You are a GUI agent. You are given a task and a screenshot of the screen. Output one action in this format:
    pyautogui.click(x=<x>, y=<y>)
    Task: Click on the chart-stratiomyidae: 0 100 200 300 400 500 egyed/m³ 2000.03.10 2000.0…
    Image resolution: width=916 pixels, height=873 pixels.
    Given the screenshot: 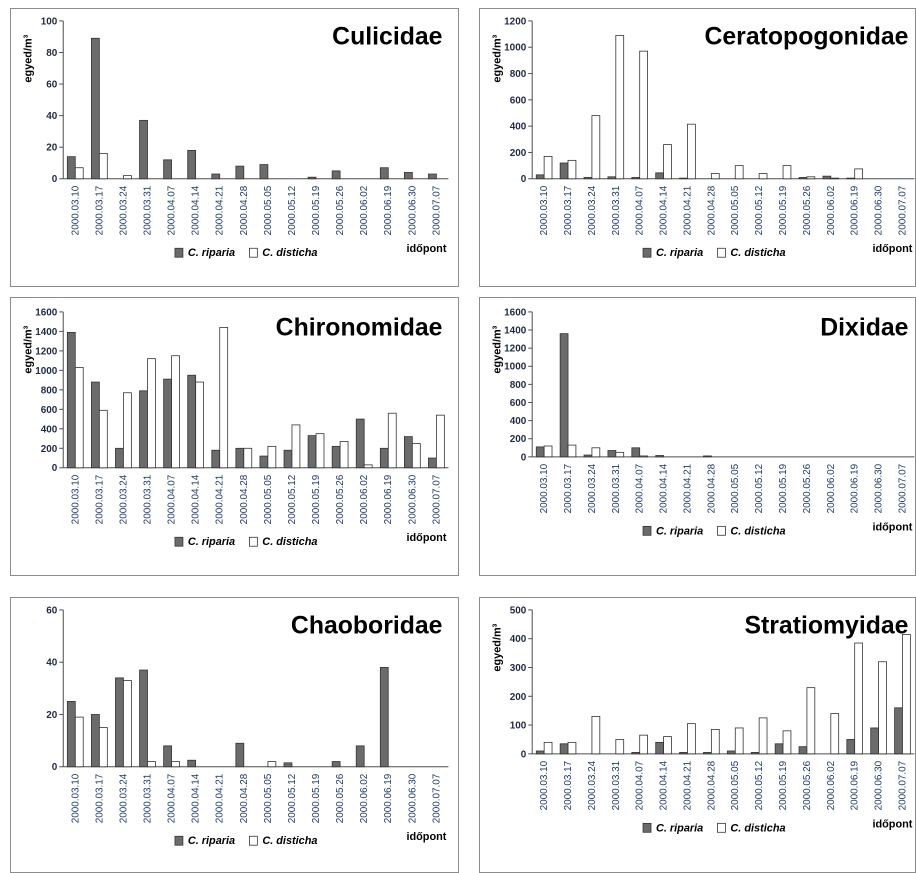 What is the action you would take?
    pyautogui.click(x=703, y=719)
    